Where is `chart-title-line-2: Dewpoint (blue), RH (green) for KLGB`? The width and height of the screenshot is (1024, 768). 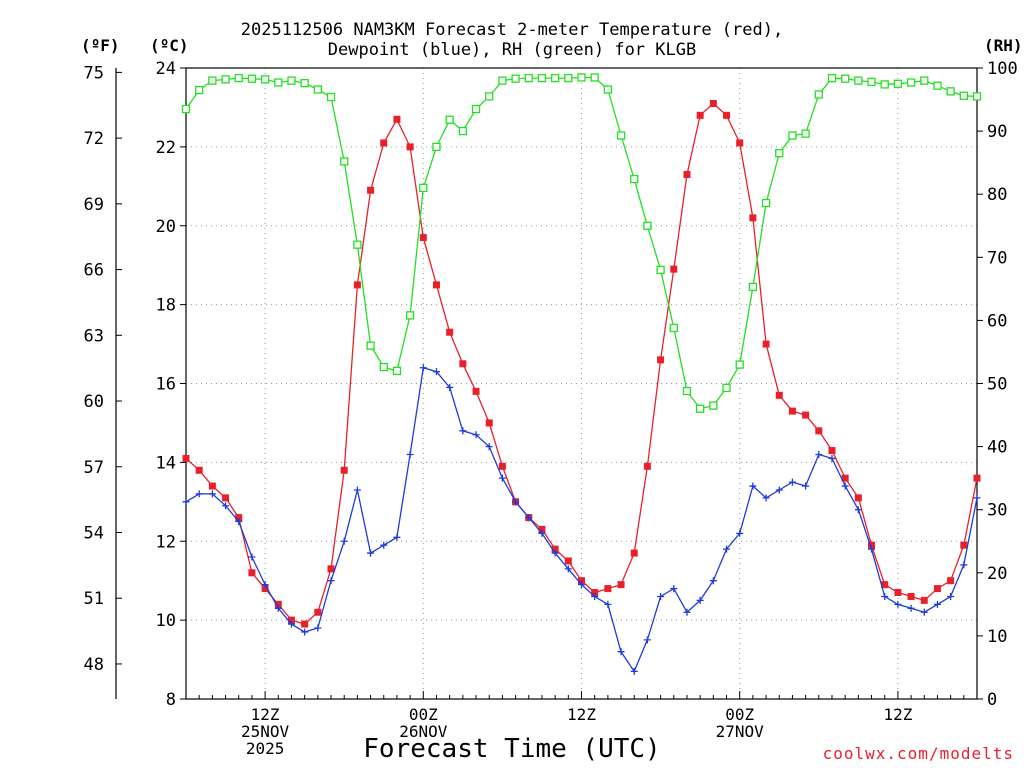
chart-title-line-2: Dewpoint (blue), RH (green) for KLGB is located at coordinates (512, 50).